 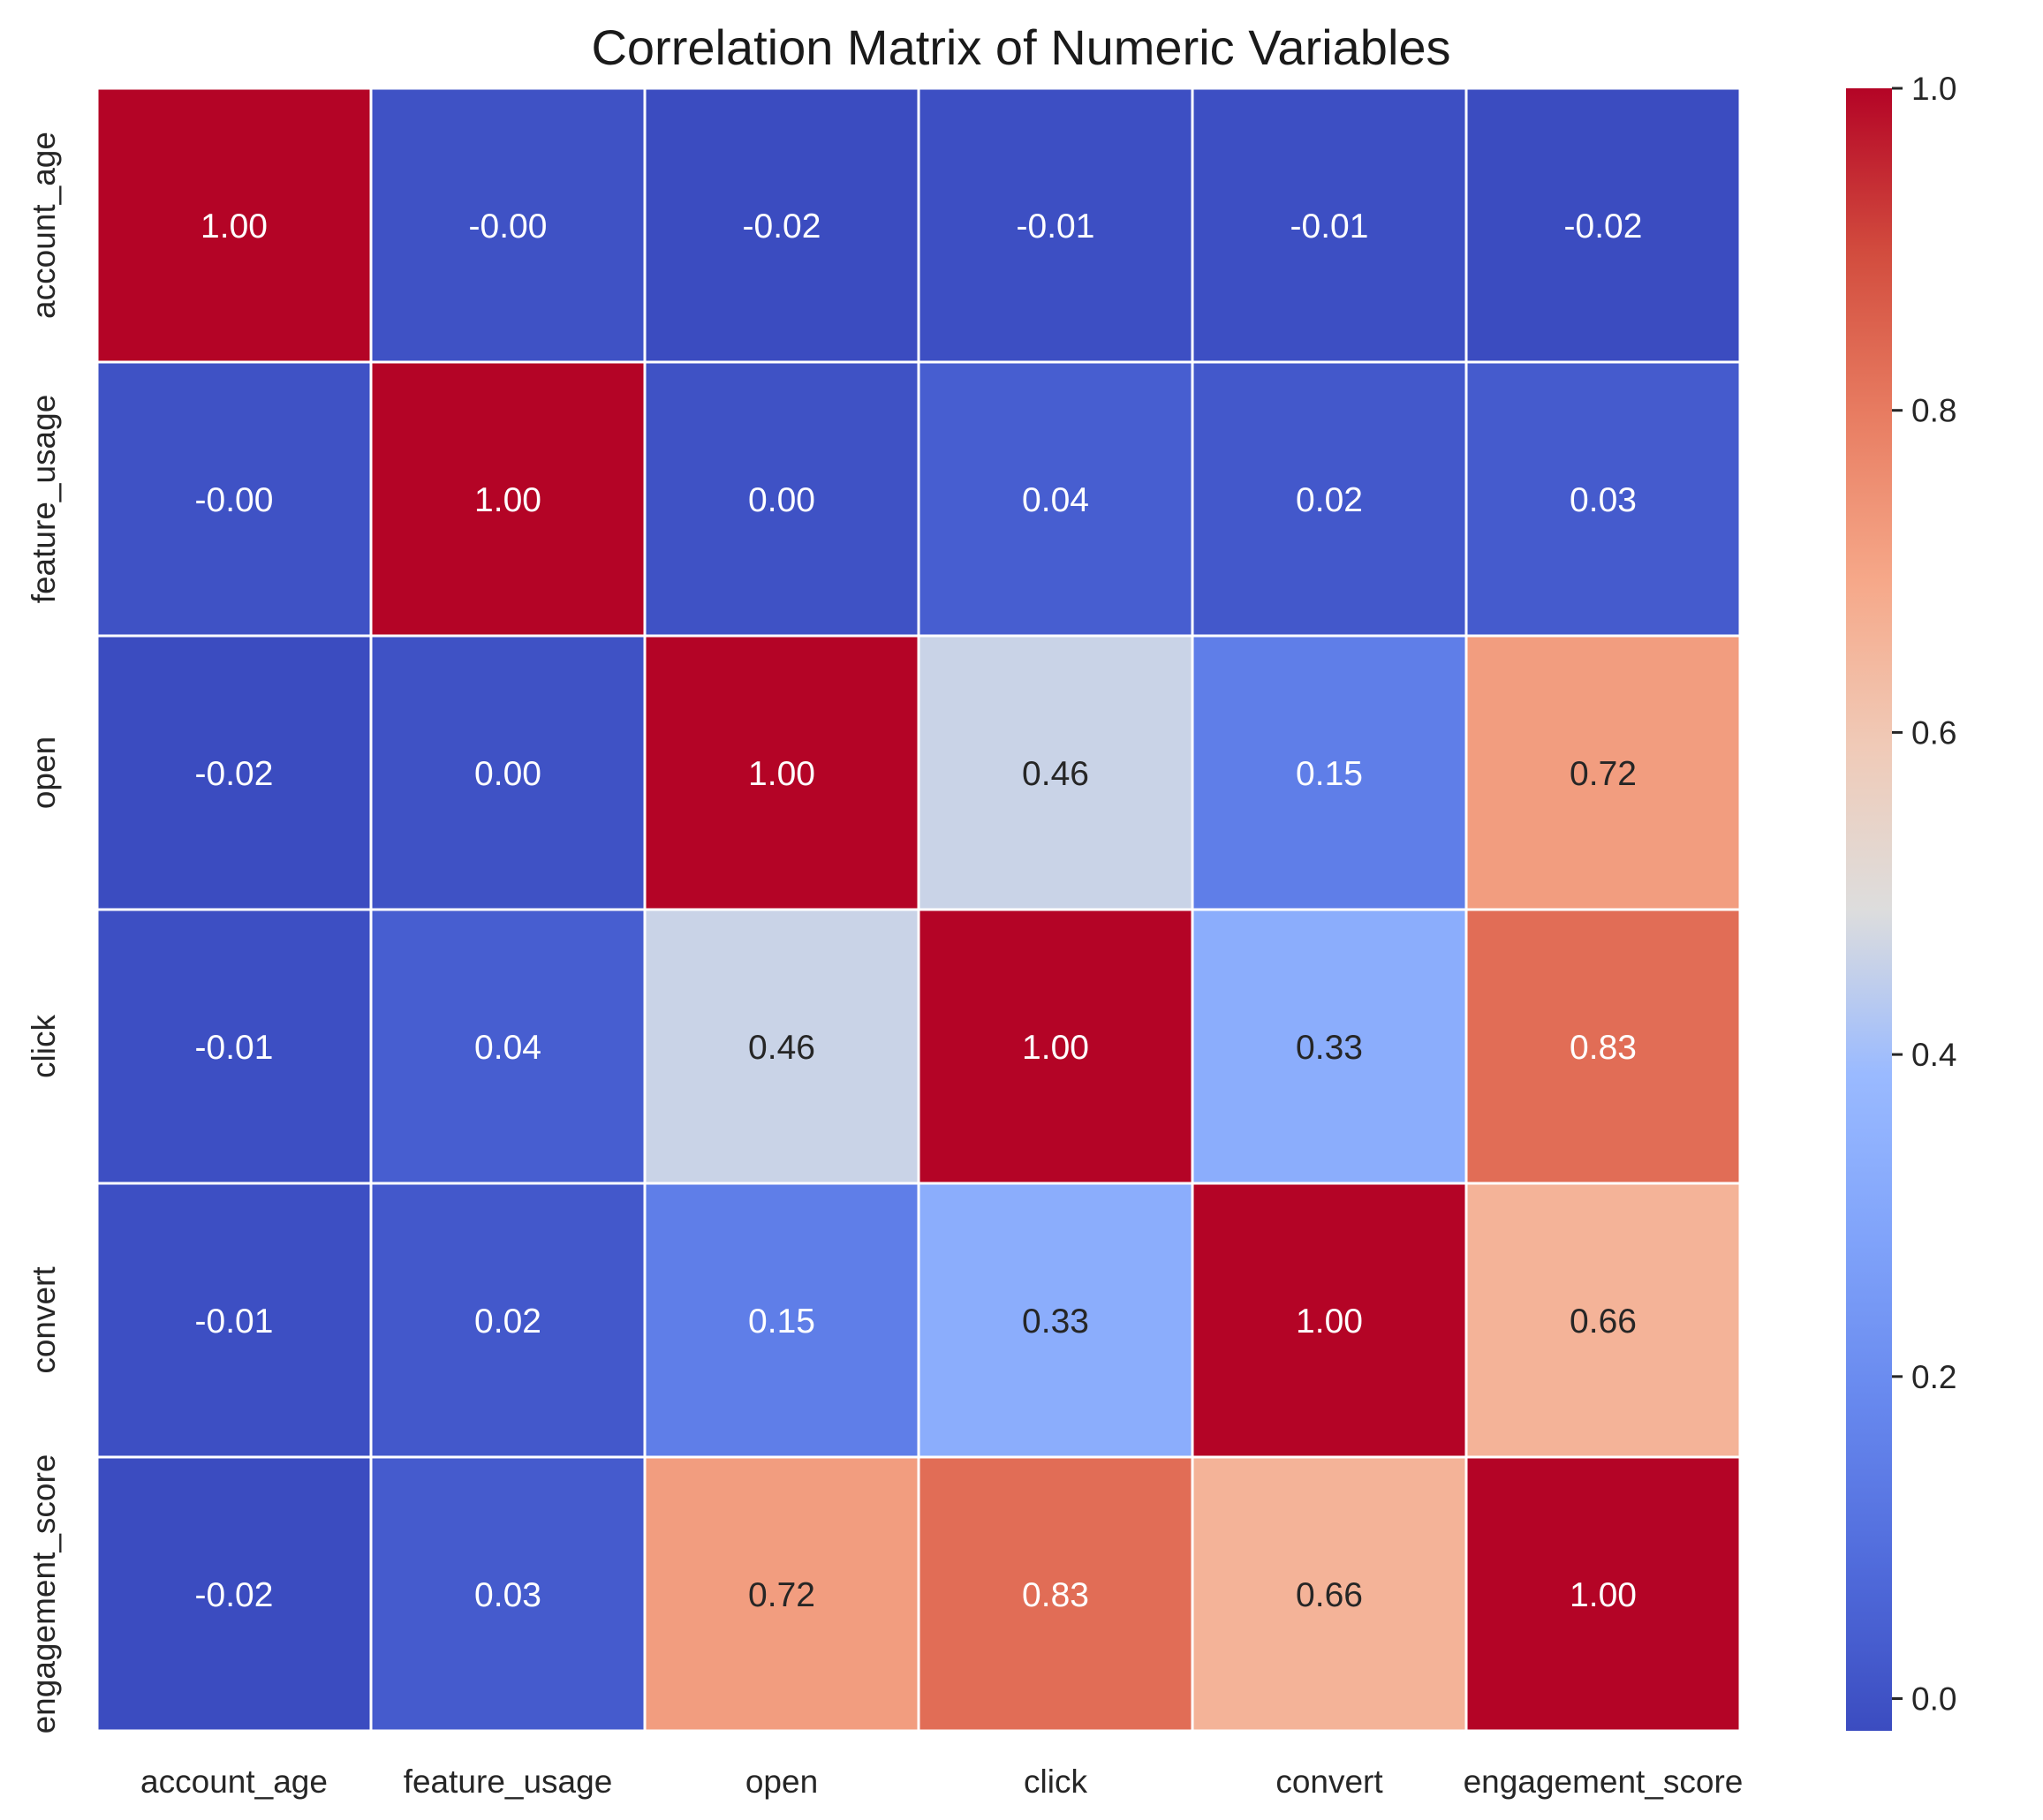 I want to click on colorbar: 0.0 0.2 0.4 0.6 0.8 1.0, so click(x=1901, y=901).